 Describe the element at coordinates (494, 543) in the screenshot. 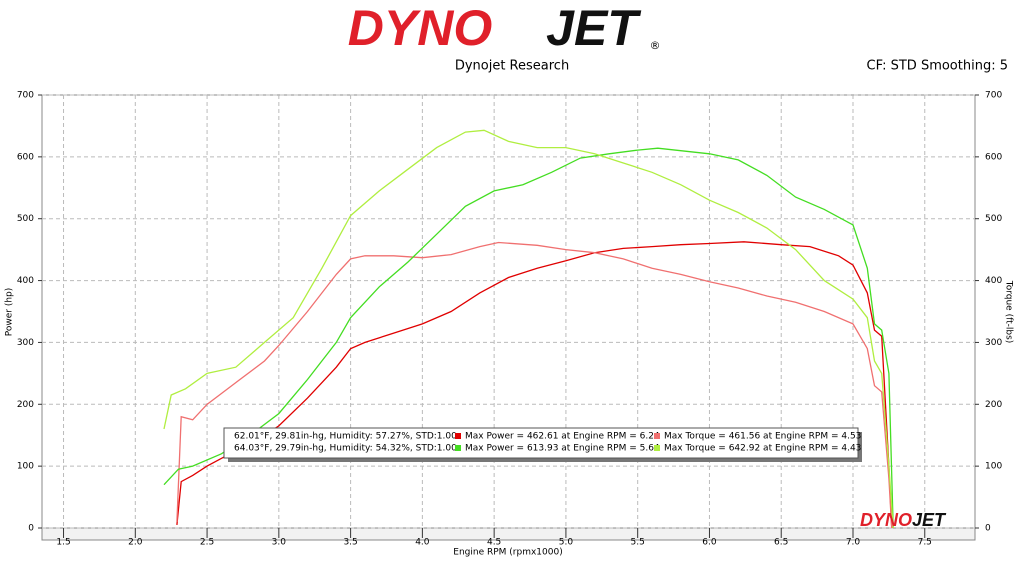

I see `x-tick-label: 4.5` at that location.